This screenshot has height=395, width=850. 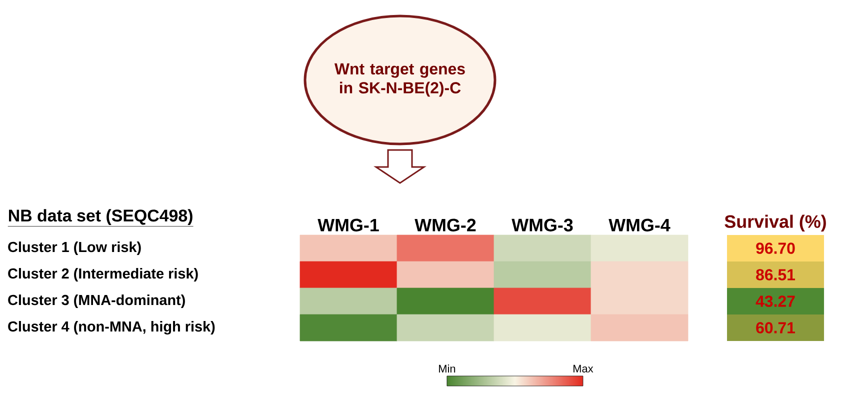 I want to click on data-label: 60.71, so click(x=776, y=328).